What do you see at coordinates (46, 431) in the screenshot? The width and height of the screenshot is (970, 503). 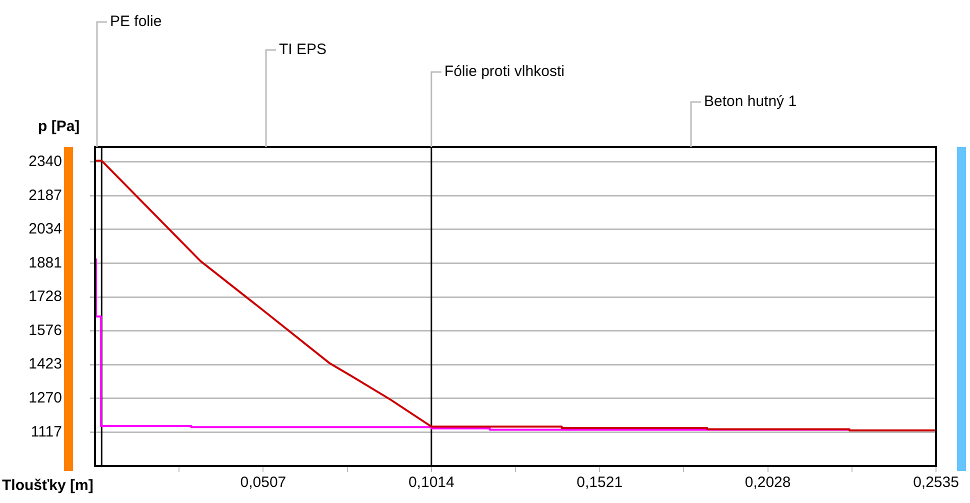 I see `y-tick-label: 1117` at bounding box center [46, 431].